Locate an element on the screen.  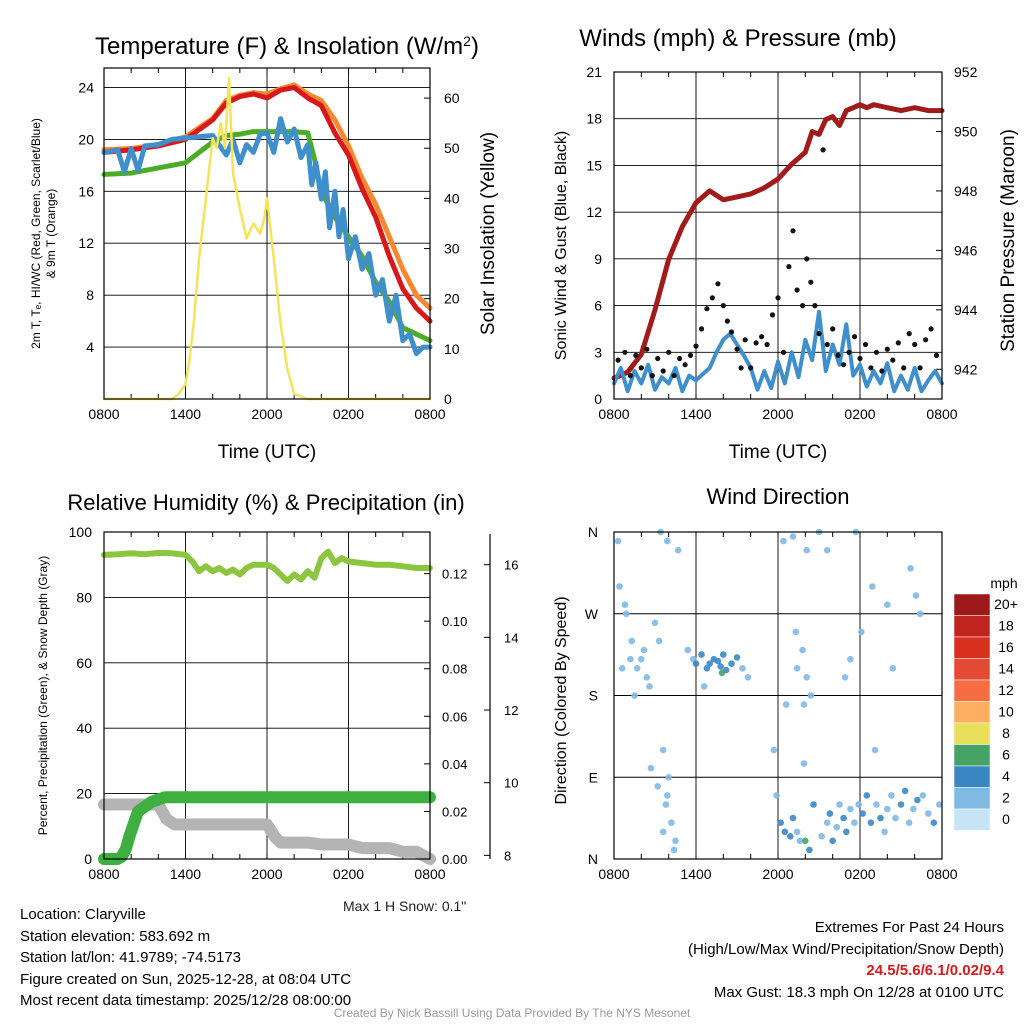
temp-y-tick-label: 4 is located at coordinates (90, 347).